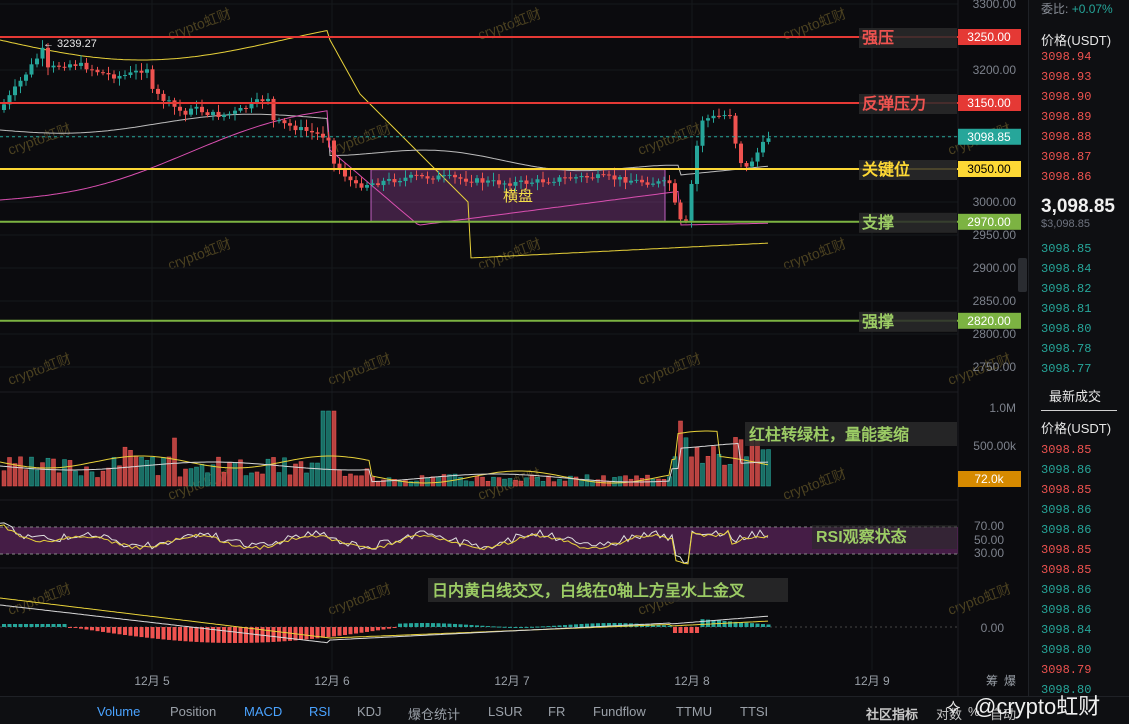 The width and height of the screenshot is (1129, 724). Describe the element at coordinates (1066, 97) in the screenshot. I see `ask-price-row: 3098.90` at that location.